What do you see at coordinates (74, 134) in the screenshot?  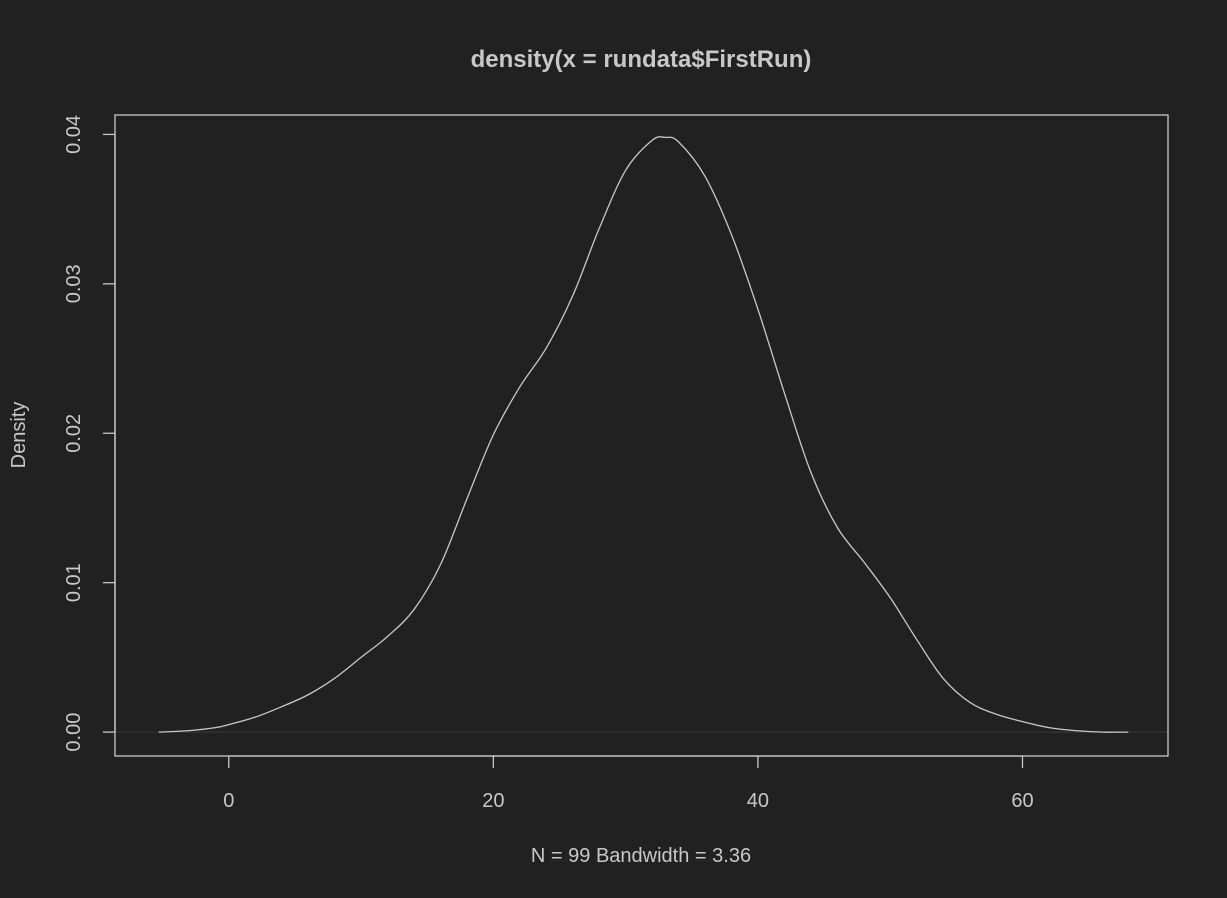 I see `y-tick-label: 0.04` at bounding box center [74, 134].